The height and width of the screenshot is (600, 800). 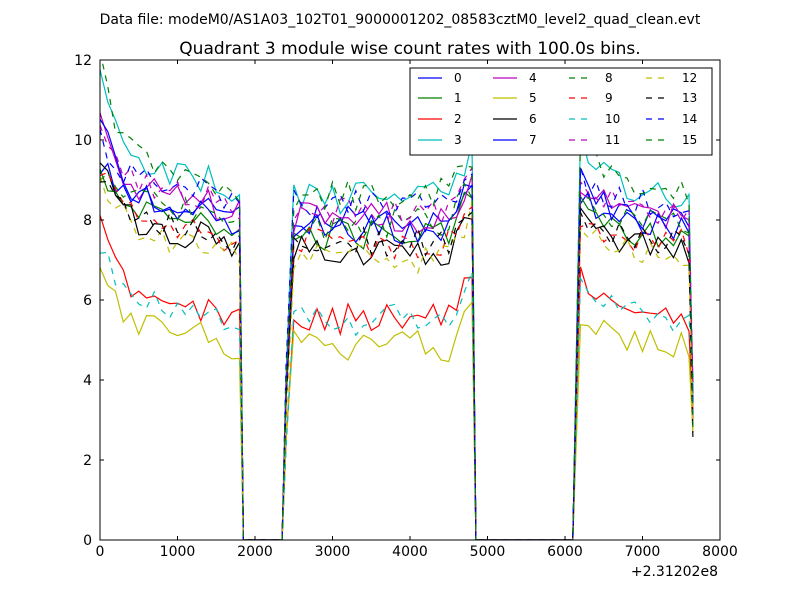 What do you see at coordinates (689, 78) in the screenshot?
I see `legend-label-12: 12` at bounding box center [689, 78].